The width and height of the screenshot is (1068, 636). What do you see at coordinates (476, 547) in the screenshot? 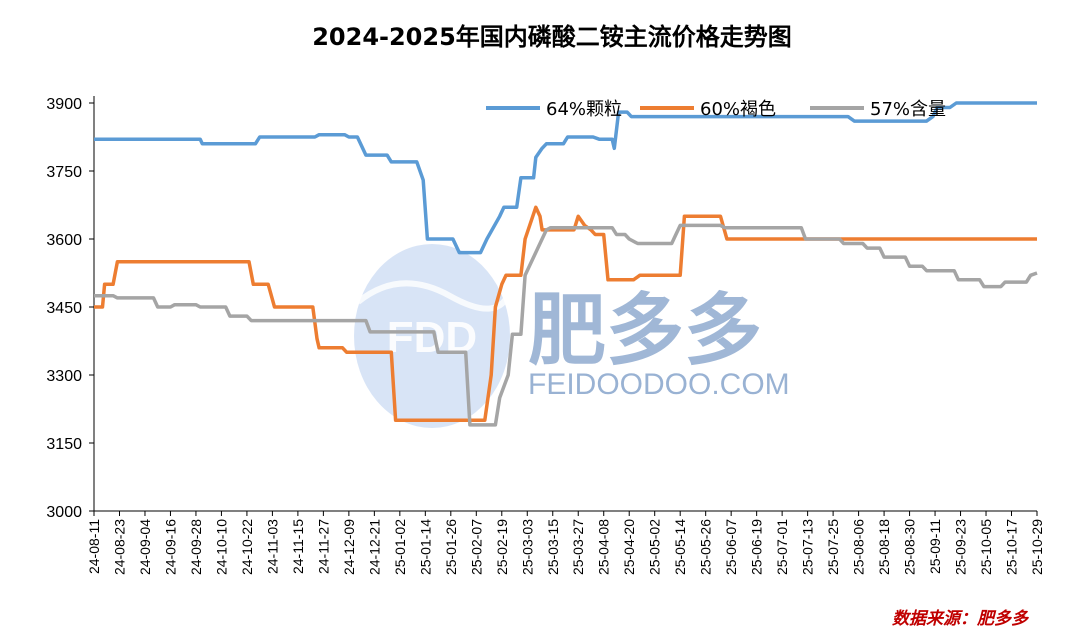
I see `x-tick-label: 25-02-07` at bounding box center [476, 547].